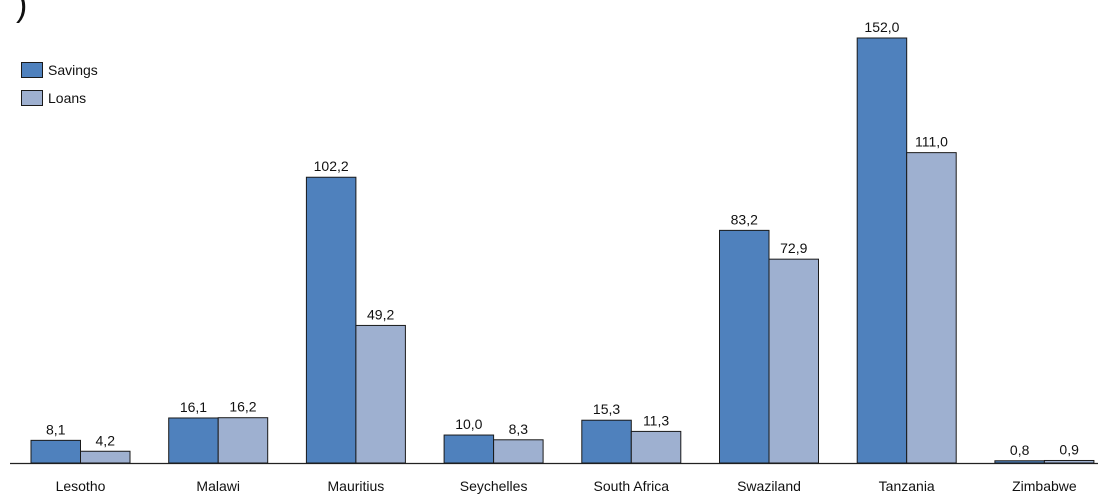  Describe the element at coordinates (931, 308) in the screenshot. I see `bar-loans-tanzania` at that location.